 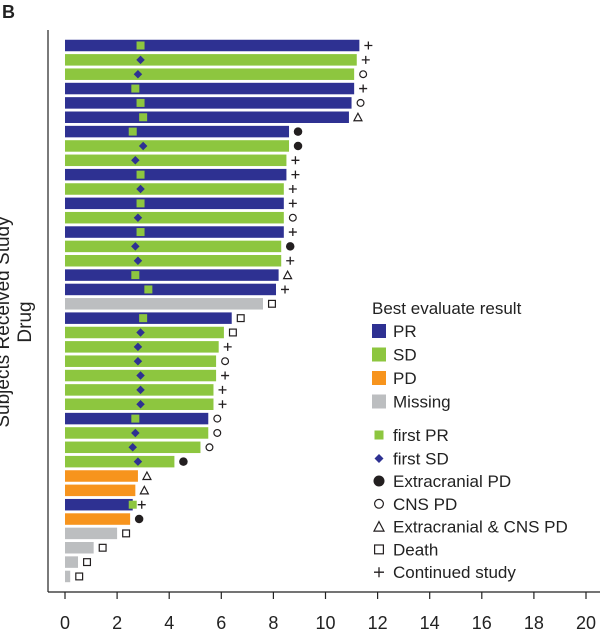 What do you see at coordinates (273, 623) in the screenshot?
I see `x-tick-label: 8` at bounding box center [273, 623].